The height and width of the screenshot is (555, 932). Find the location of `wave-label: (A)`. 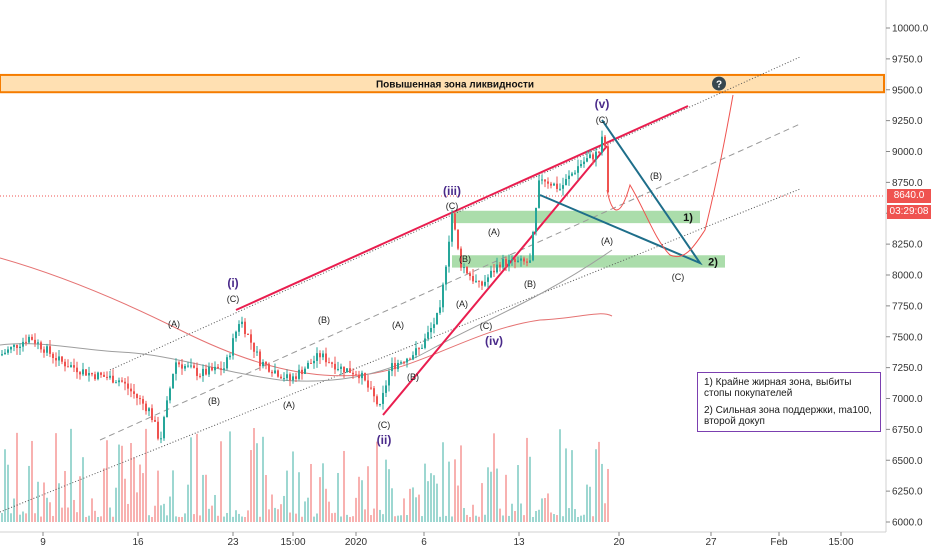

wave-label: (A) is located at coordinates (174, 324).